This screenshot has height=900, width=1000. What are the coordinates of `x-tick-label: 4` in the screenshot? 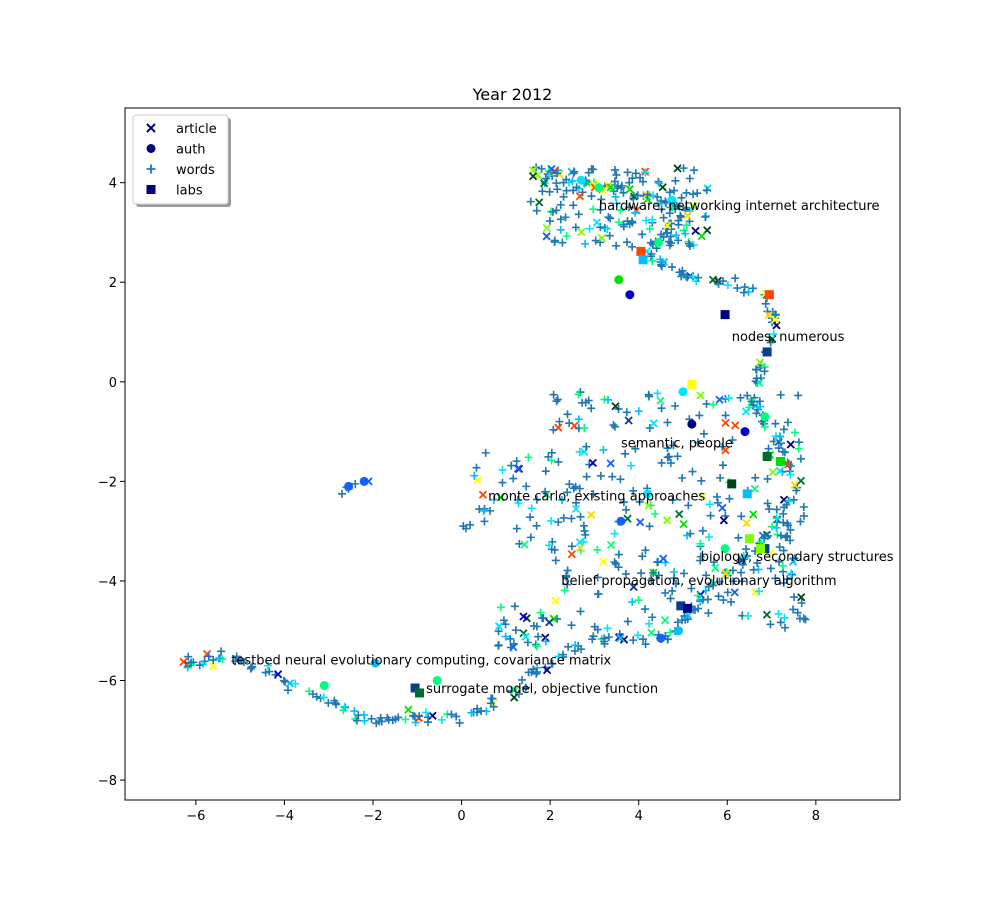 It's located at (639, 816).